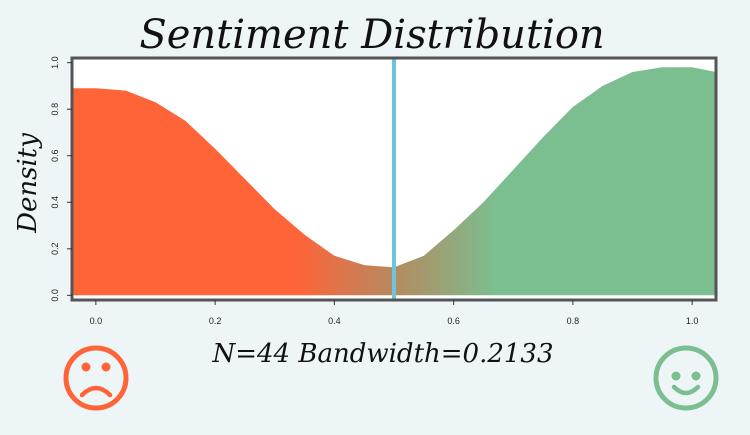 The width and height of the screenshot is (750, 435). Describe the element at coordinates (453, 321) in the screenshot. I see `x-tick-label: 0.6` at that location.